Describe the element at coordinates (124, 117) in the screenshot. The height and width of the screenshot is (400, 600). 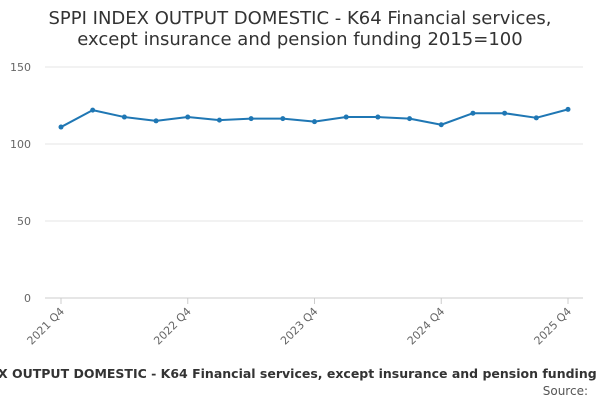
I see `data-point-2022-q2` at that location.